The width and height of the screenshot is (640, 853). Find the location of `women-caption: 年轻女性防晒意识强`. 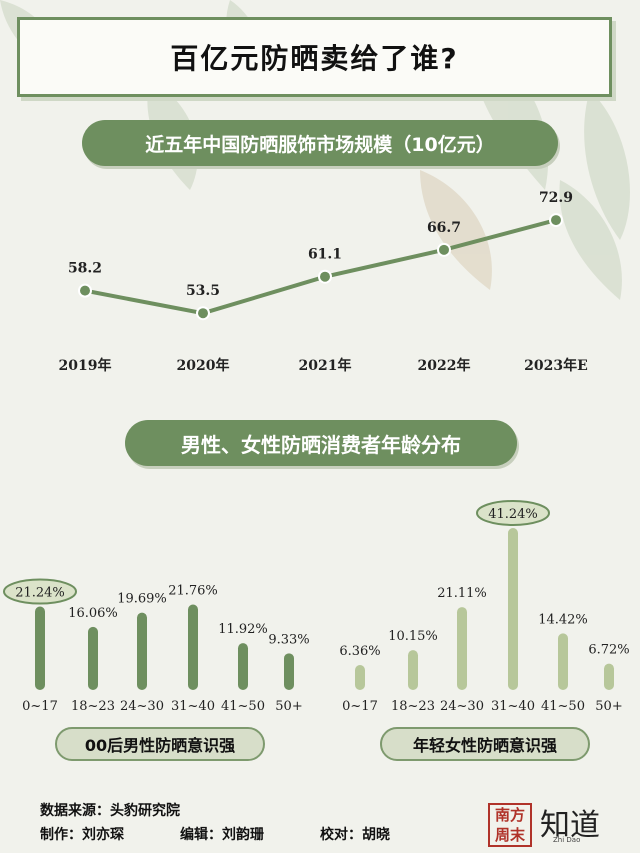

women-caption: 年轻女性防晒意识强 is located at coordinates (485, 744).